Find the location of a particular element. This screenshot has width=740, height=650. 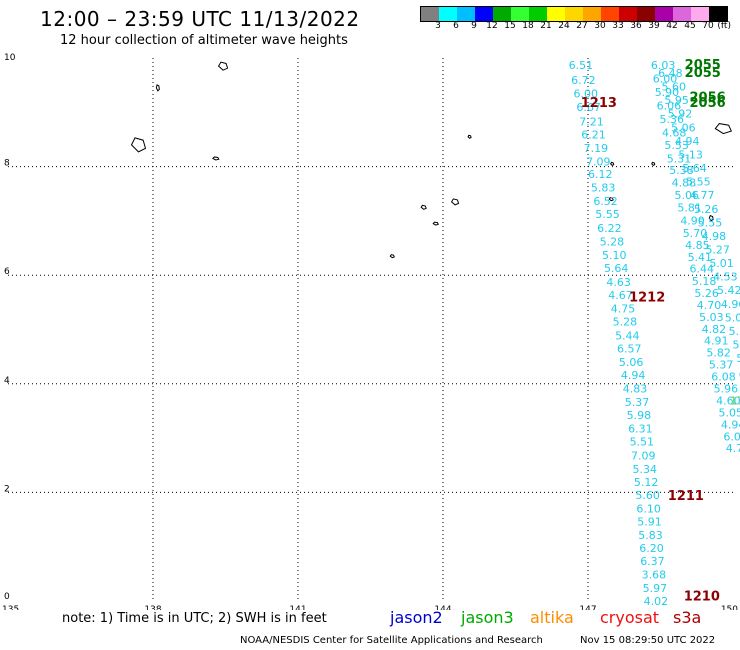

lat-tick-label: 6 is located at coordinates (7, 272).